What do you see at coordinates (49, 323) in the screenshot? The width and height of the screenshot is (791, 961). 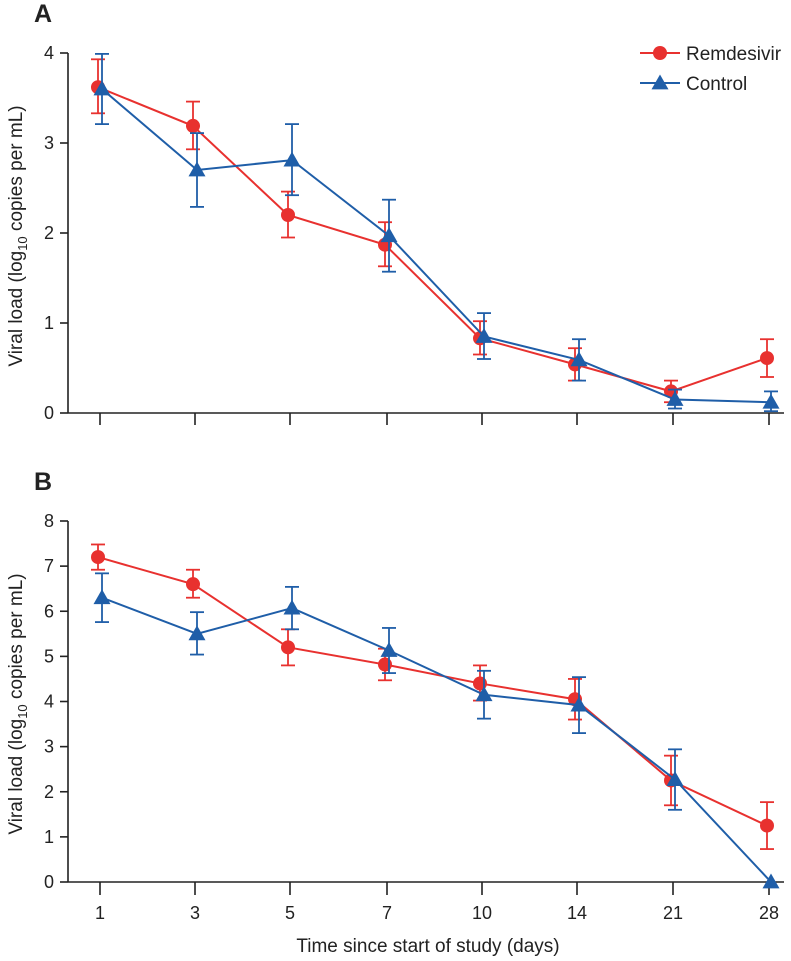 I see `panel-a-y-tick-label: 1` at bounding box center [49, 323].